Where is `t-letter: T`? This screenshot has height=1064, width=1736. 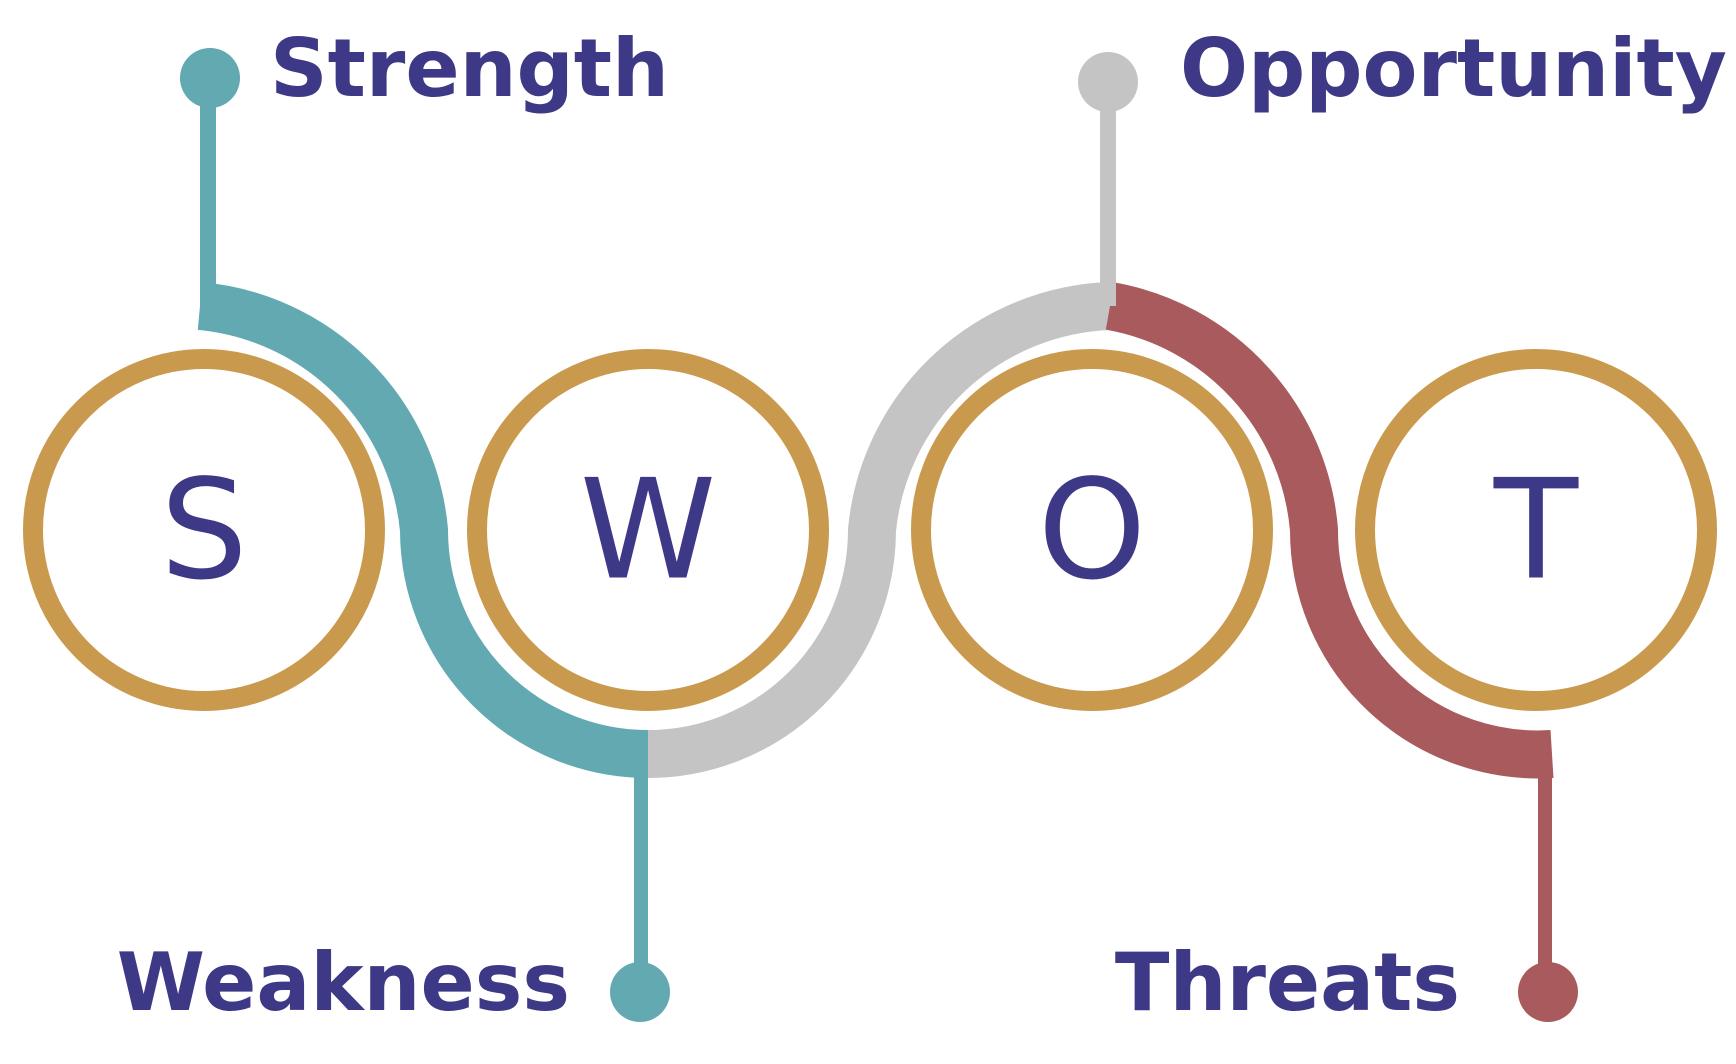
t-letter: T is located at coordinates (1536, 530).